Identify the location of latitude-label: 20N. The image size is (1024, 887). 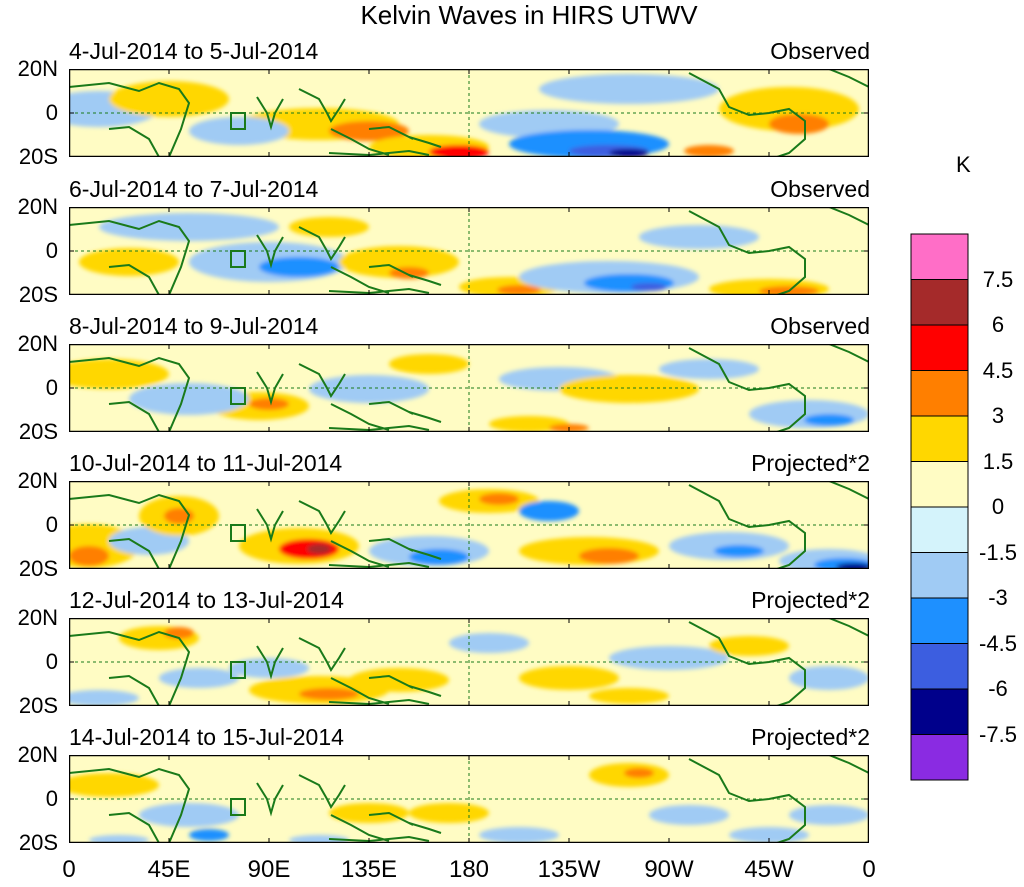
(37, 617).